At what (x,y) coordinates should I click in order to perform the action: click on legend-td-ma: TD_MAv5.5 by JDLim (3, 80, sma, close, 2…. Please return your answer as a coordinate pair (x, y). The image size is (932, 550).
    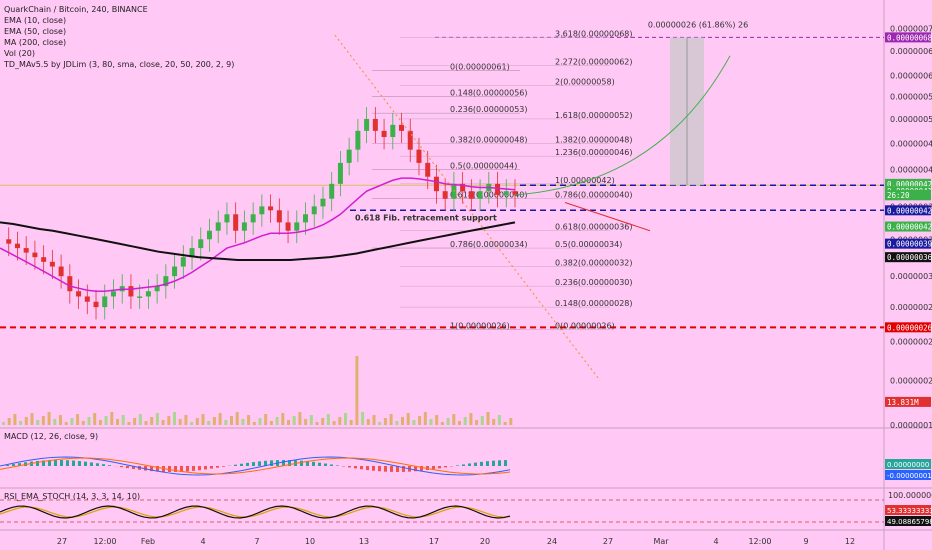
    Looking at the image, I should click on (119, 64).